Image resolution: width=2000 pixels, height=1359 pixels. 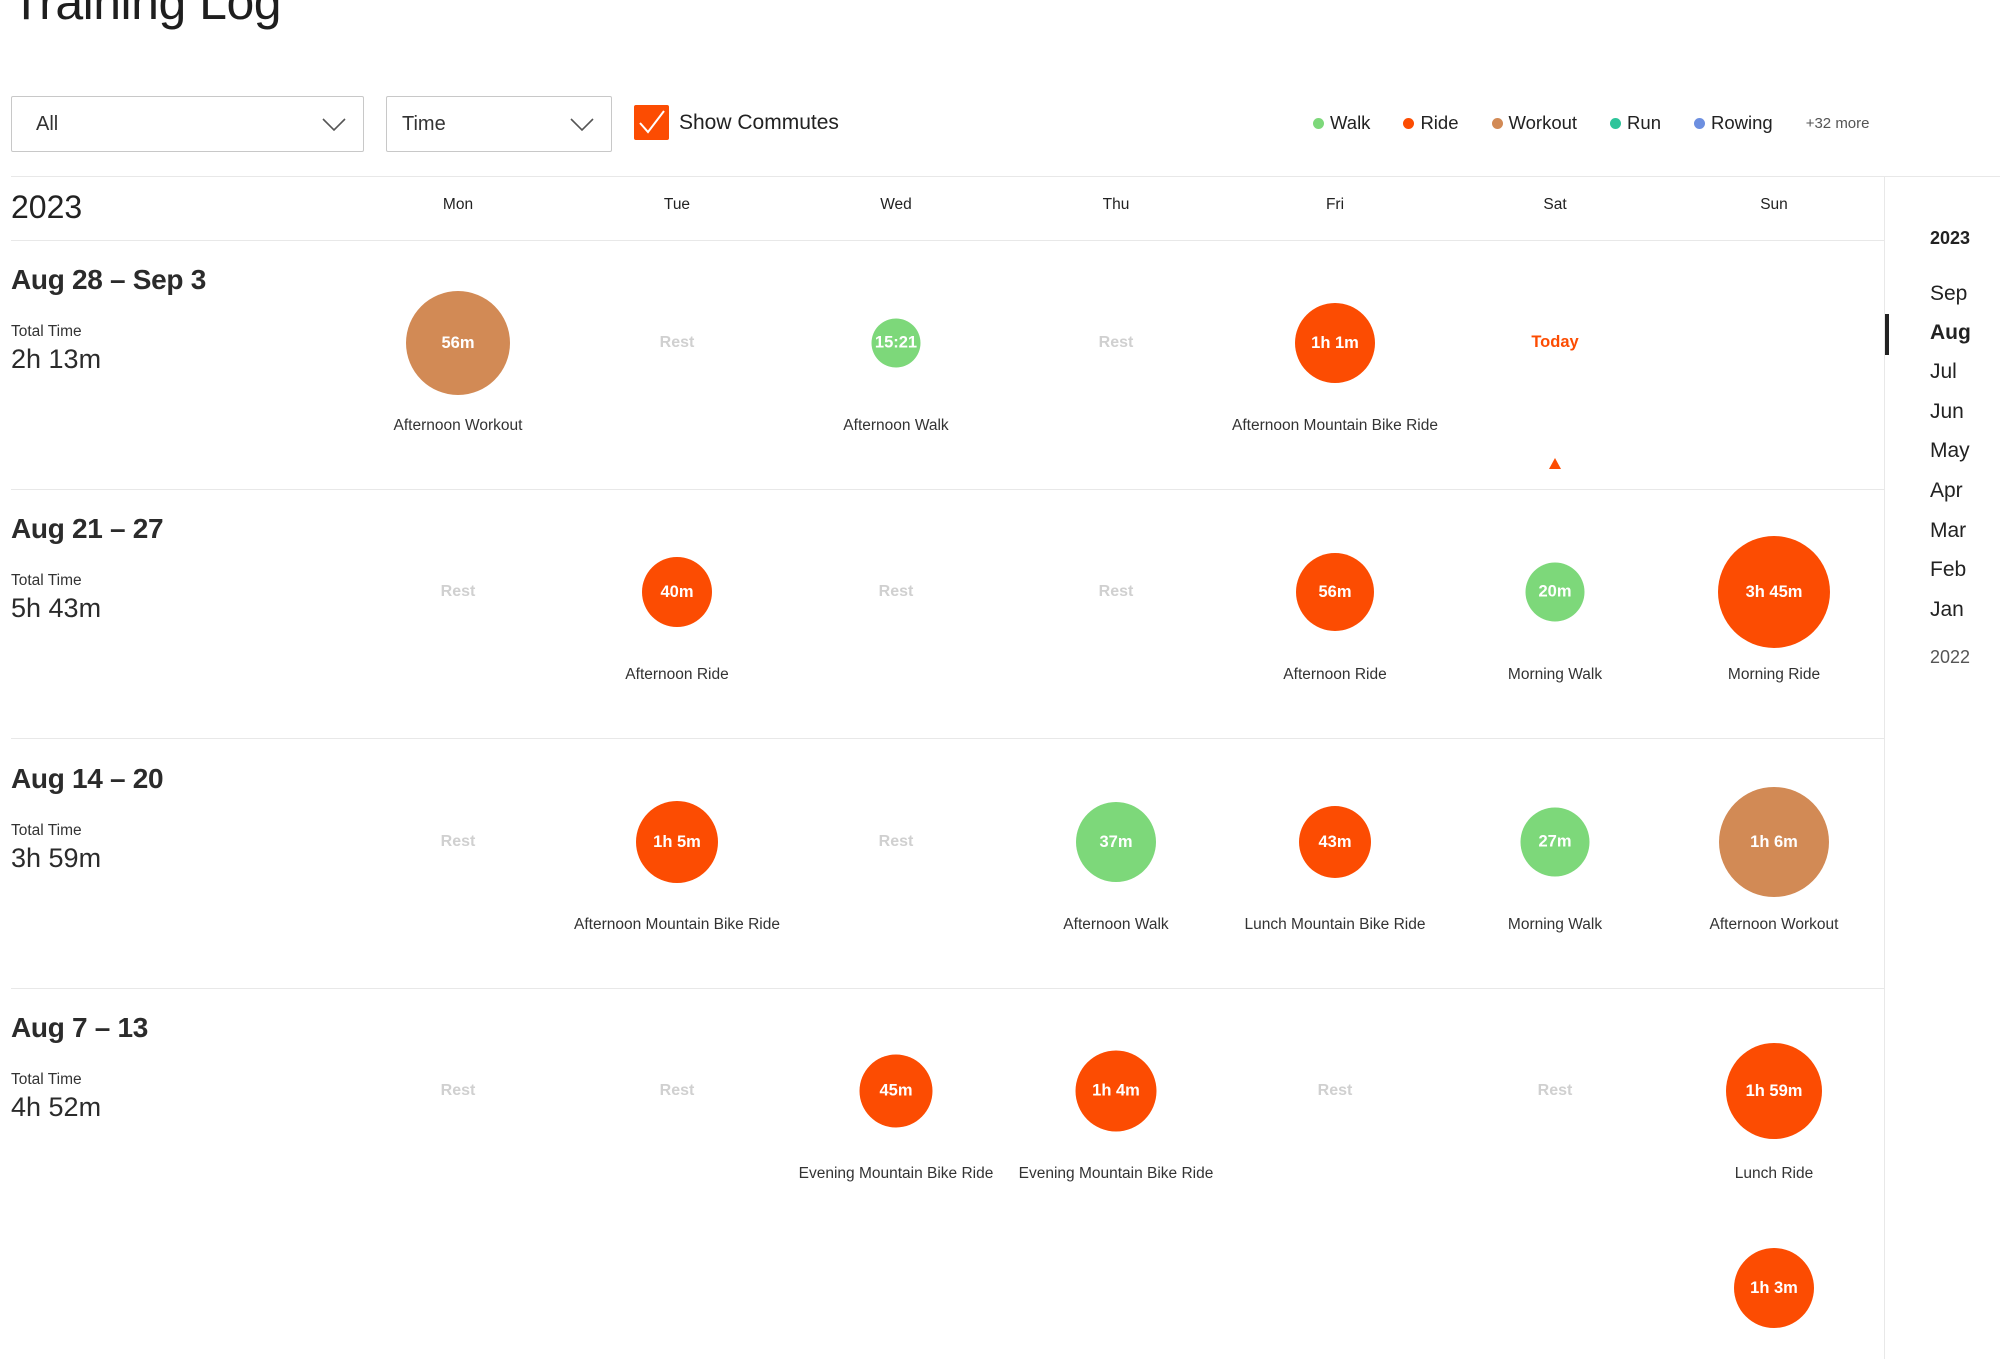 I want to click on day-cell: 20m Morning Walk, so click(x=1555, y=613).